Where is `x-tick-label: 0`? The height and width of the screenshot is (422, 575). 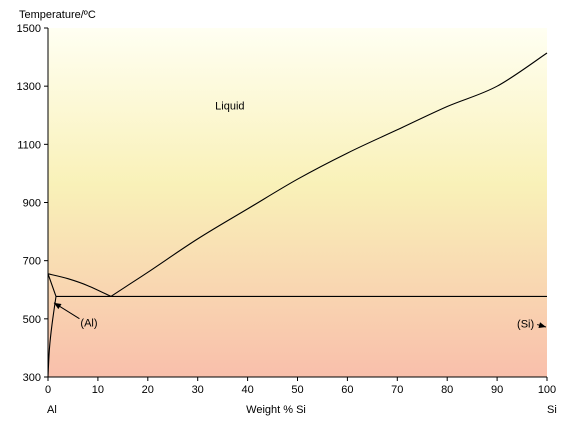
x-tick-label: 0 is located at coordinates (48, 390).